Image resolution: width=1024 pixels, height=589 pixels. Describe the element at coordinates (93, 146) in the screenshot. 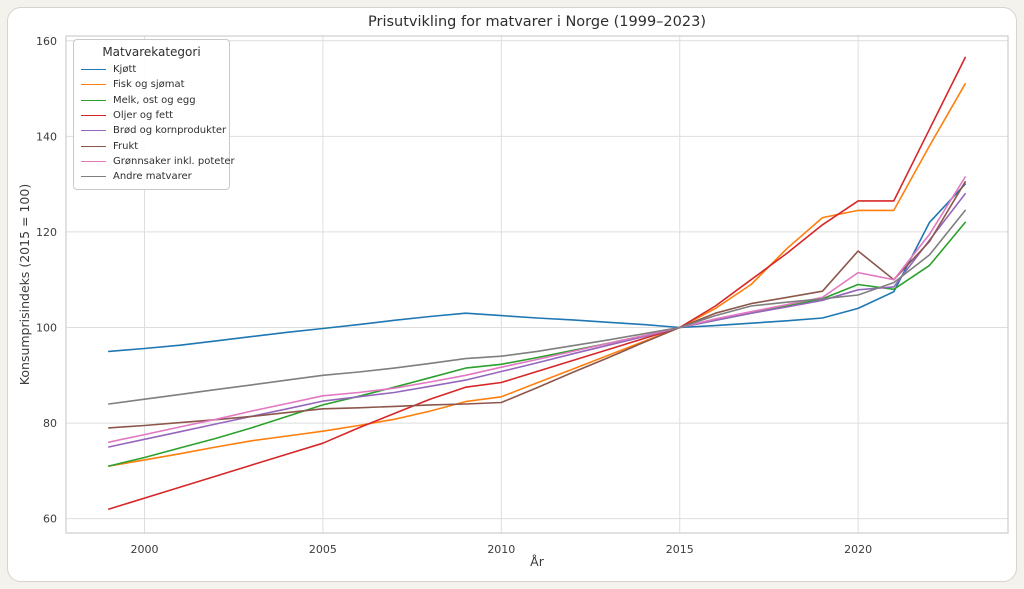

I see `legend-swatch-frukt` at that location.